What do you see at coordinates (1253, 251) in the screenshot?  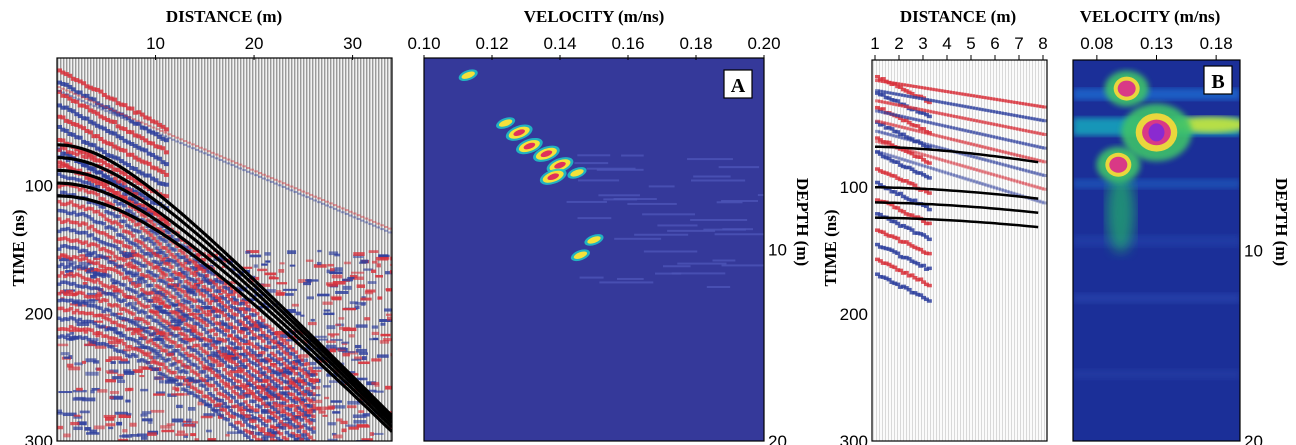 I see `y-tick-label: 10` at bounding box center [1253, 251].